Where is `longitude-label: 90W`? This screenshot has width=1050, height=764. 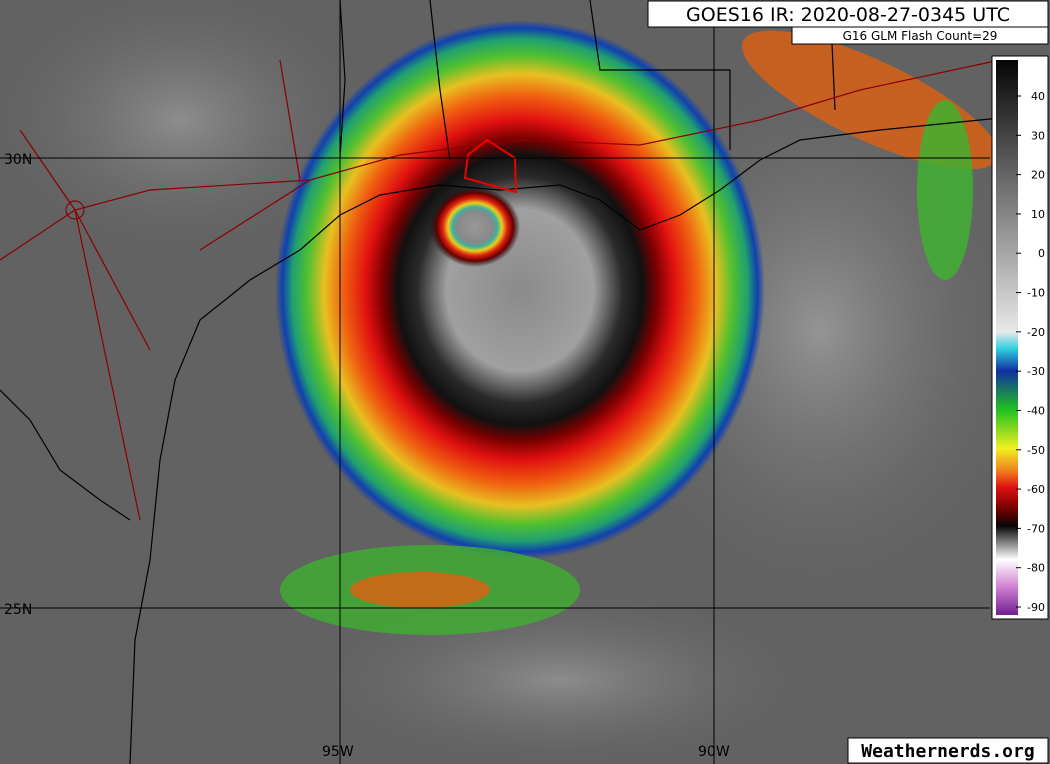
longitude-label: 90W is located at coordinates (714, 752).